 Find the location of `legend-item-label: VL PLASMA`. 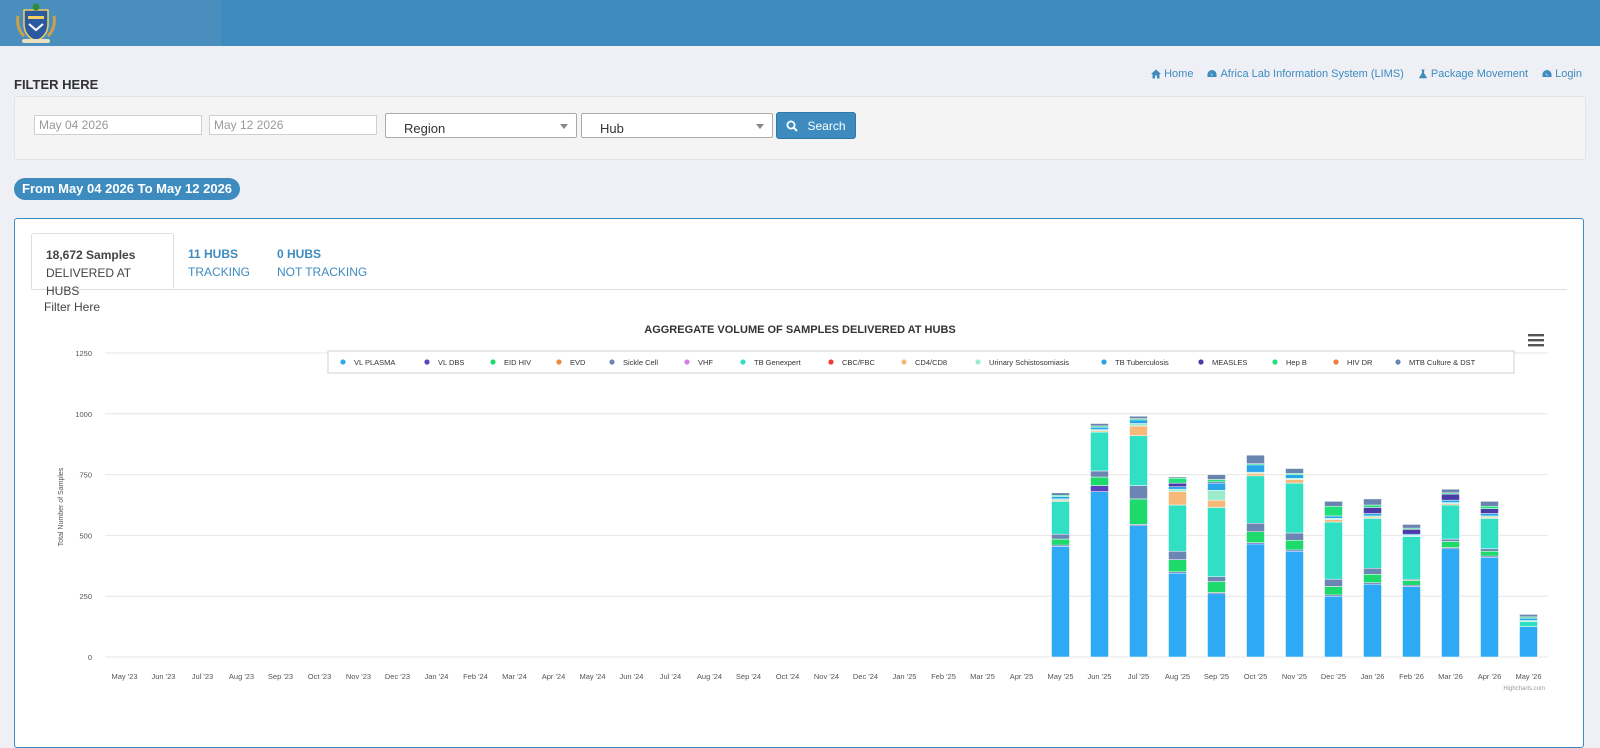

legend-item-label: VL PLASMA is located at coordinates (374, 362).